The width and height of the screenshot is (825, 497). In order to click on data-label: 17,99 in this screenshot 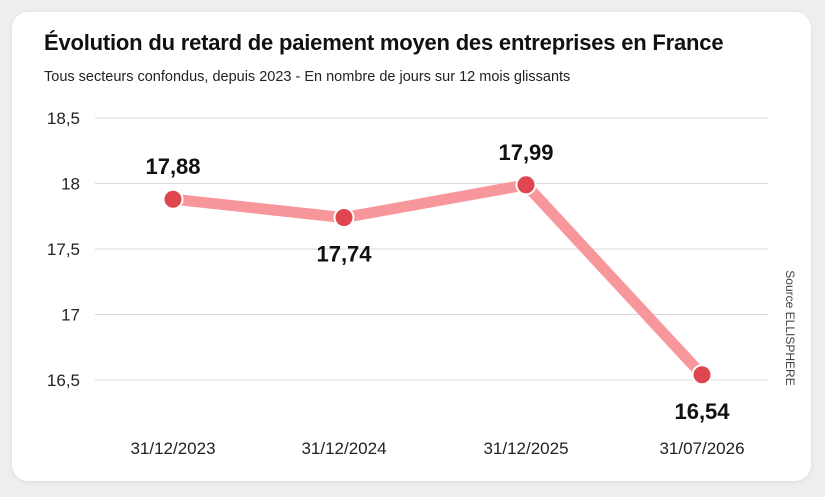, I will do `click(525, 152)`.